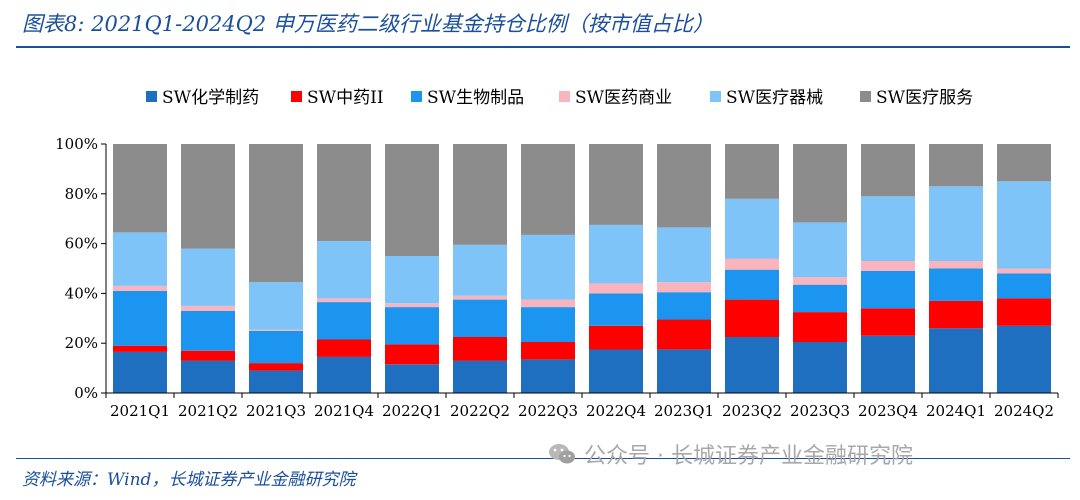 This screenshot has height=500, width=1080. Describe the element at coordinates (548, 351) in the screenshot. I see `bar-segment-2022Q3-s1` at that location.